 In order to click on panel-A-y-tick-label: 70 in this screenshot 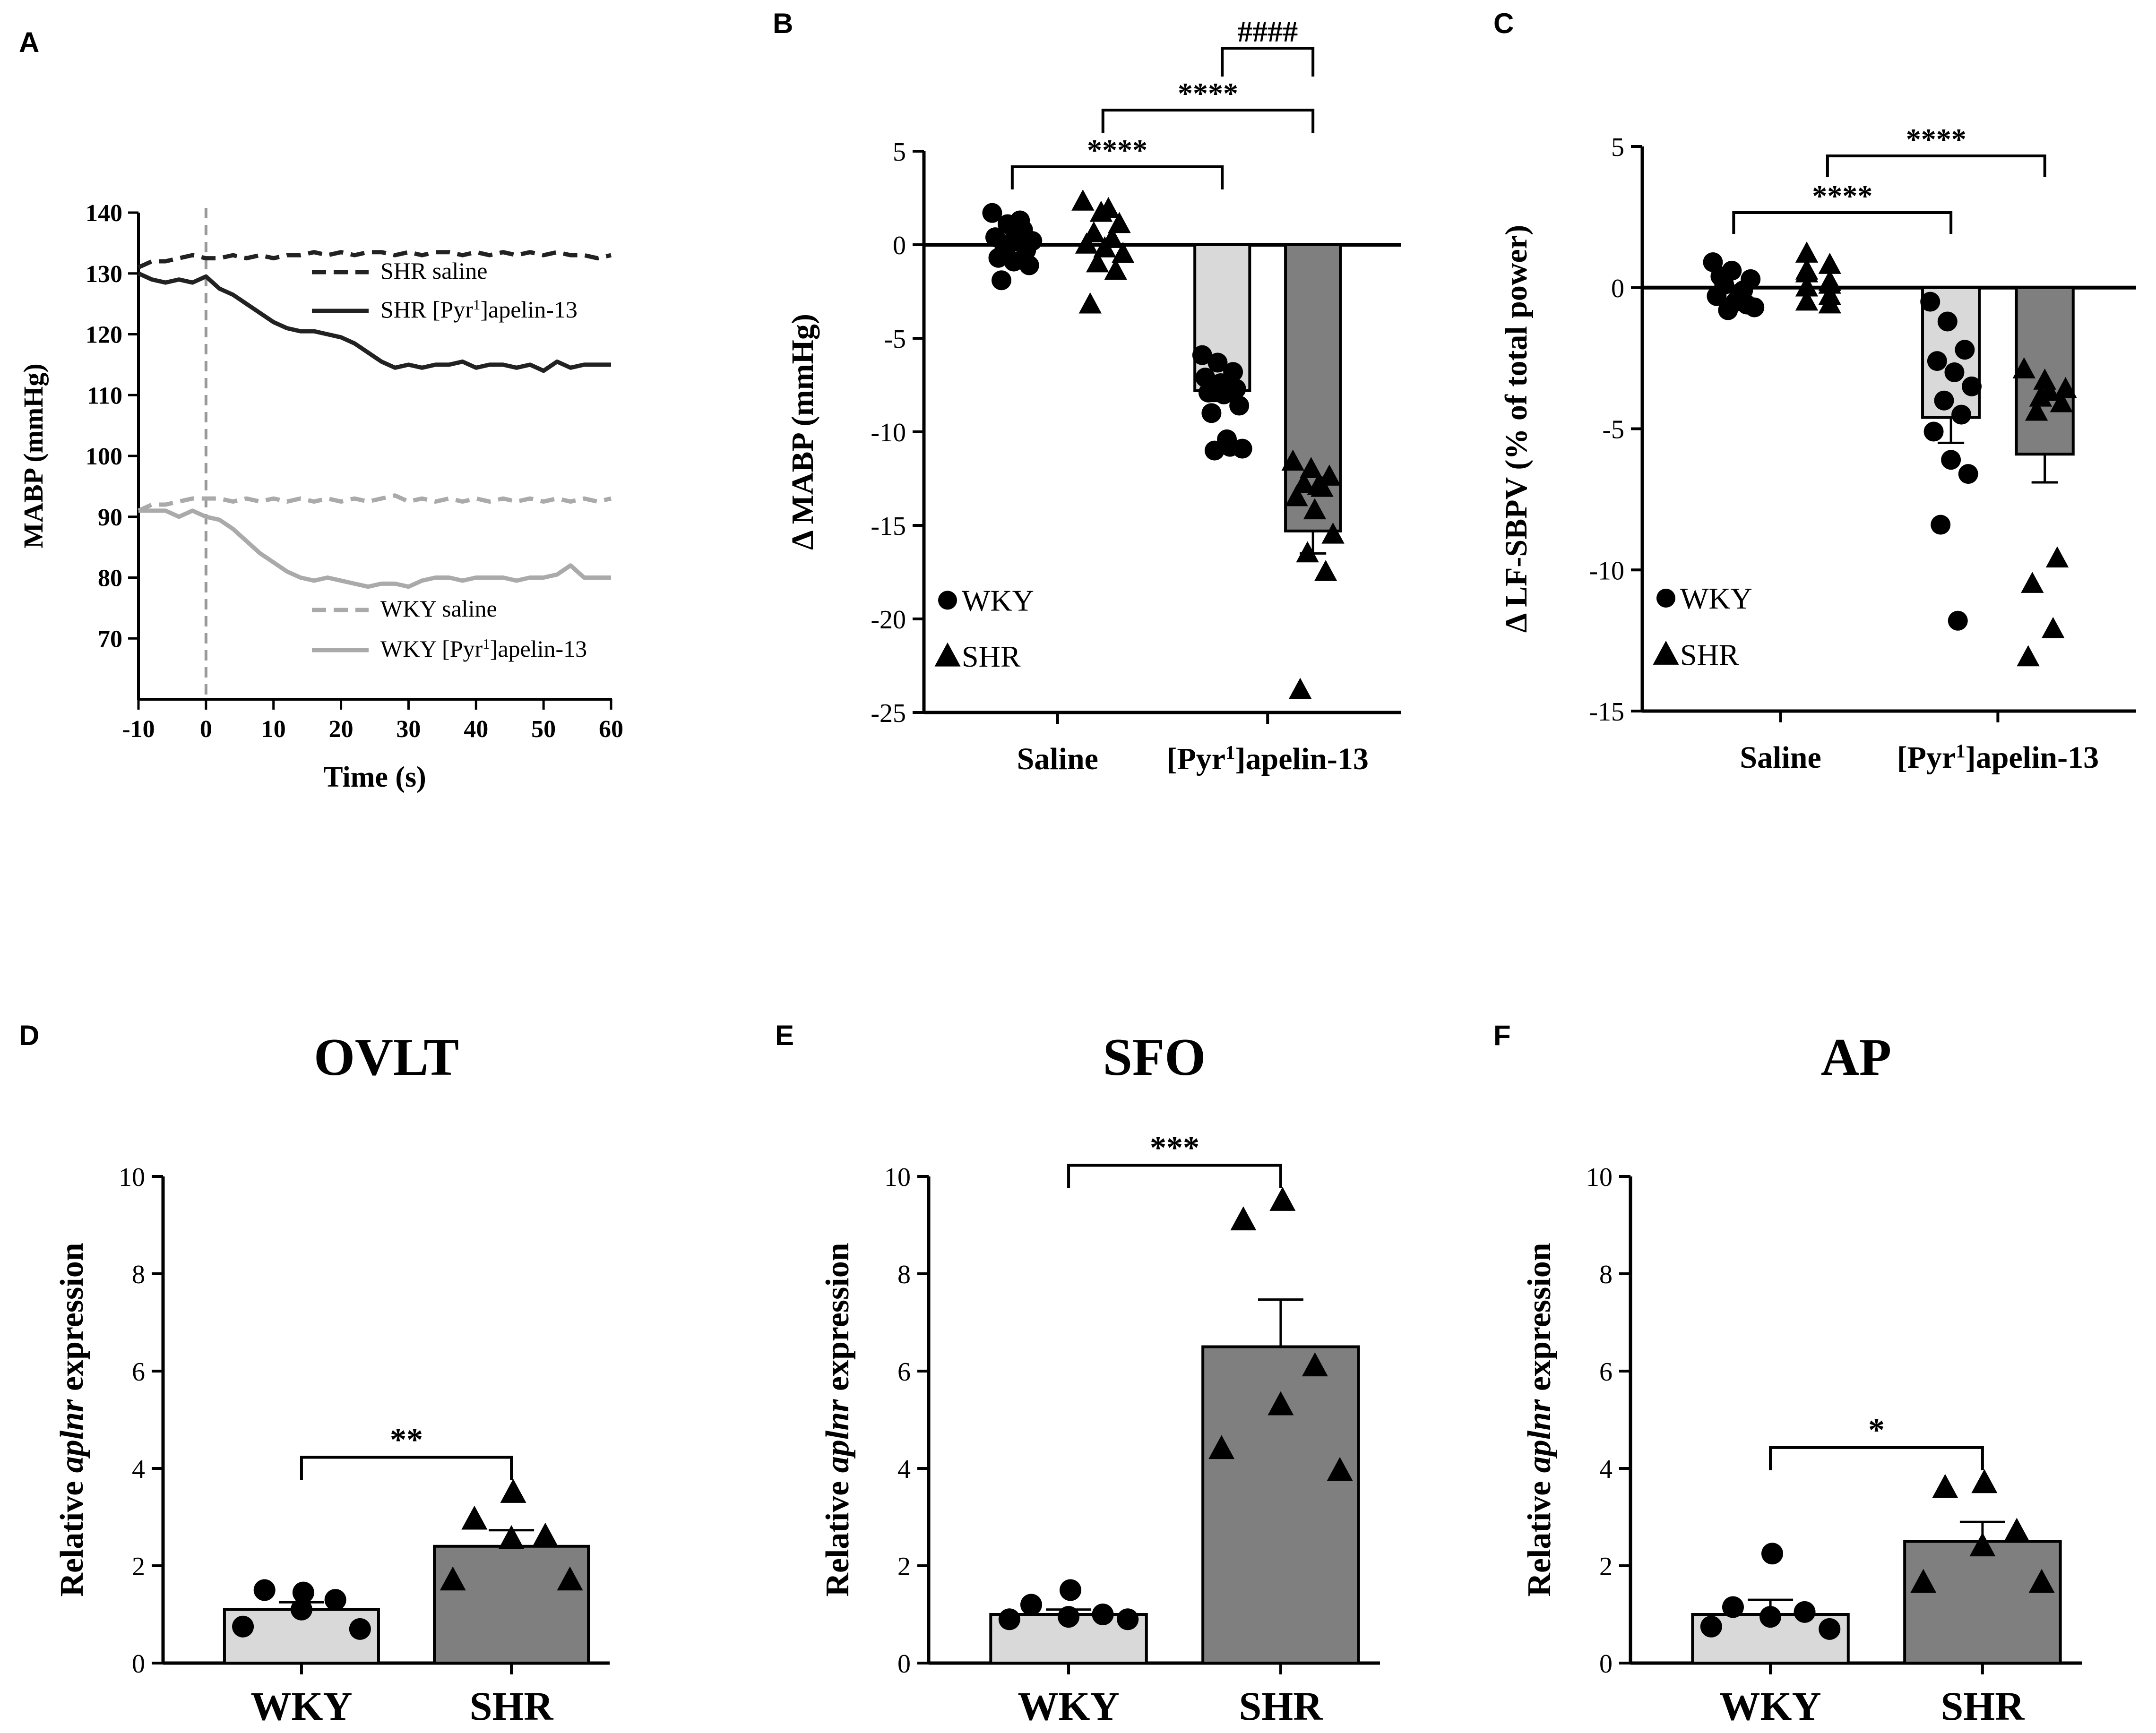, I will do `click(110, 639)`.